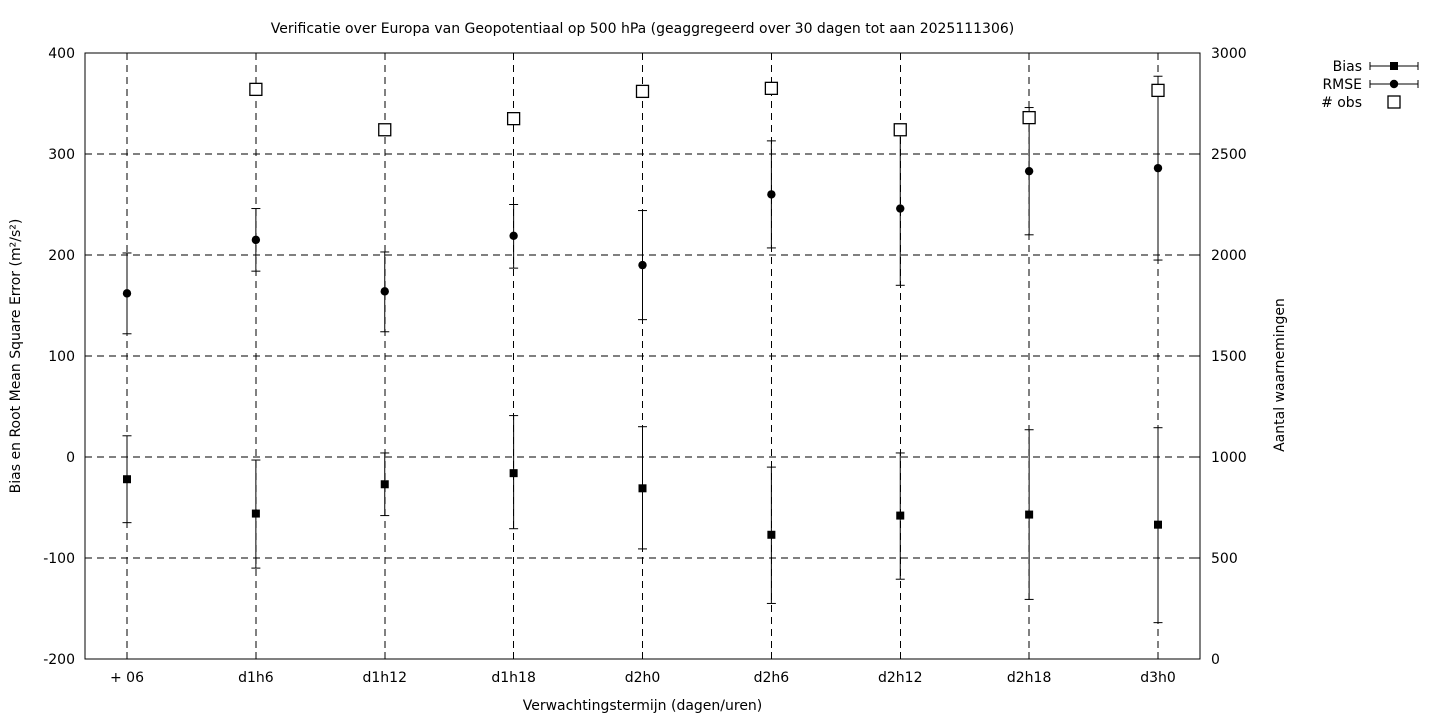 The width and height of the screenshot is (1440, 720). I want to click on x-tick-label: d2h0, so click(643, 678).